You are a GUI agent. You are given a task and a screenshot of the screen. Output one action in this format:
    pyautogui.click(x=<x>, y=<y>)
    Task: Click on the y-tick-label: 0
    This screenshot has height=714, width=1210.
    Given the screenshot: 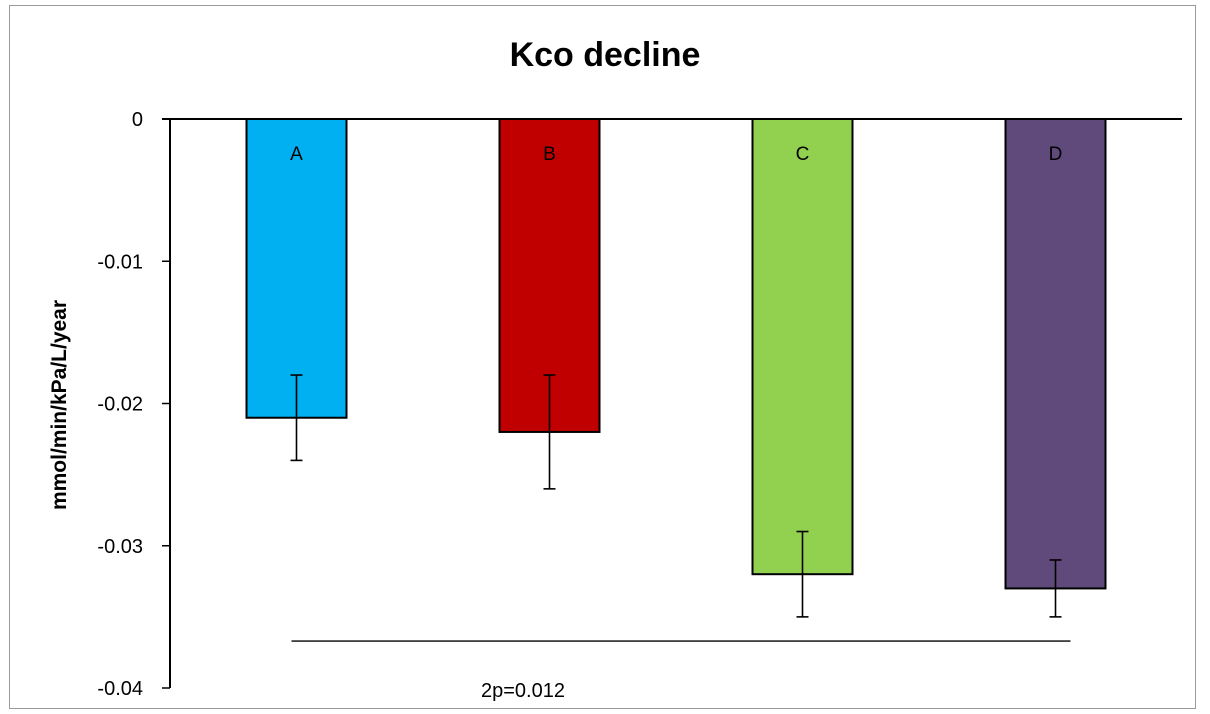 What is the action you would take?
    pyautogui.click(x=137, y=120)
    